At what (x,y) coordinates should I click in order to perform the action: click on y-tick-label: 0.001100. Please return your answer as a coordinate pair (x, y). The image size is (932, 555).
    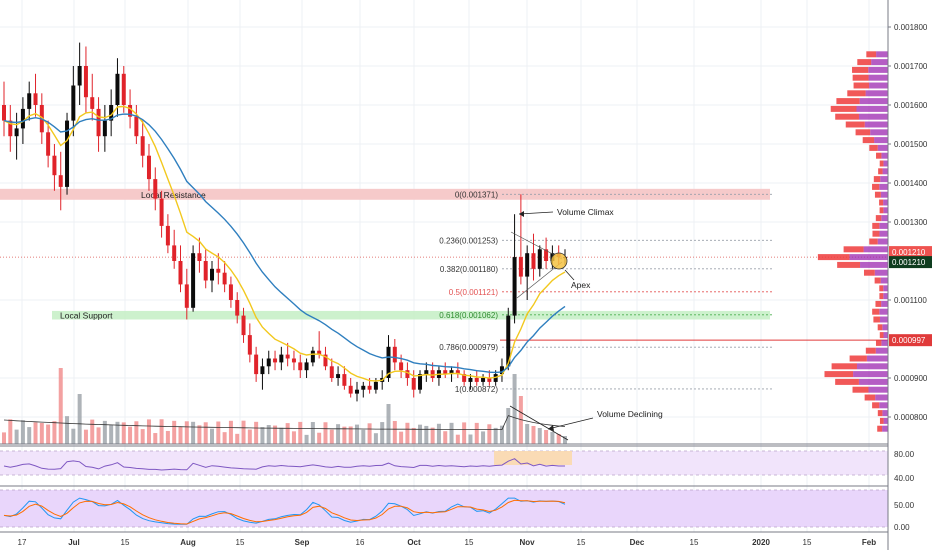
    Looking at the image, I should click on (910, 300).